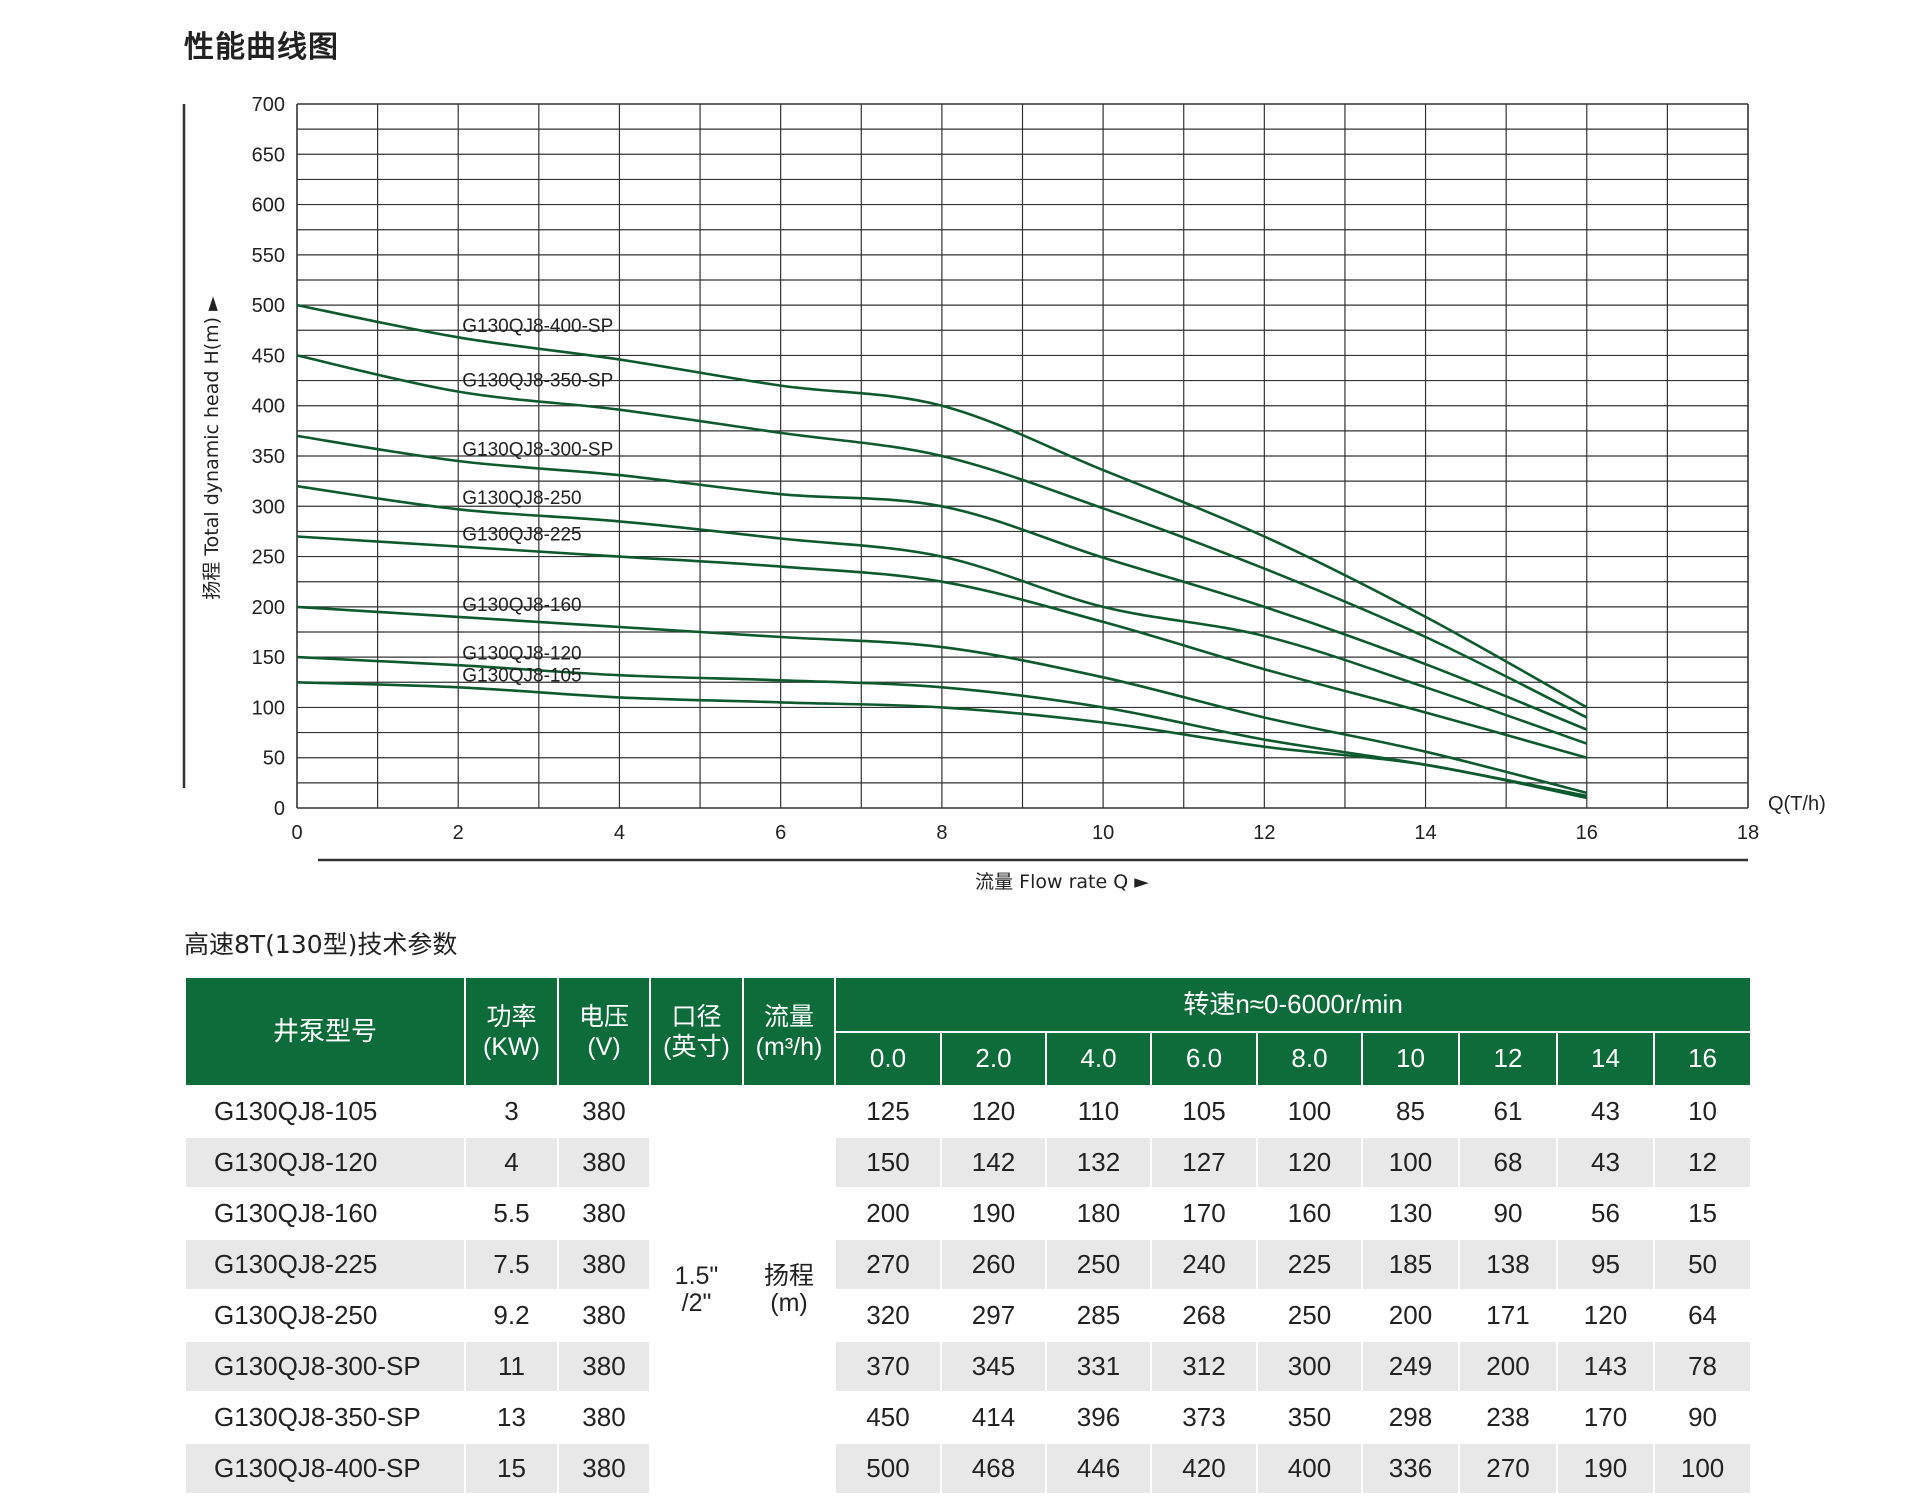 Image resolution: width=1920 pixels, height=1511 pixels. What do you see at coordinates (325, 1032) in the screenshot?
I see `header-model: 井泵型号` at bounding box center [325, 1032].